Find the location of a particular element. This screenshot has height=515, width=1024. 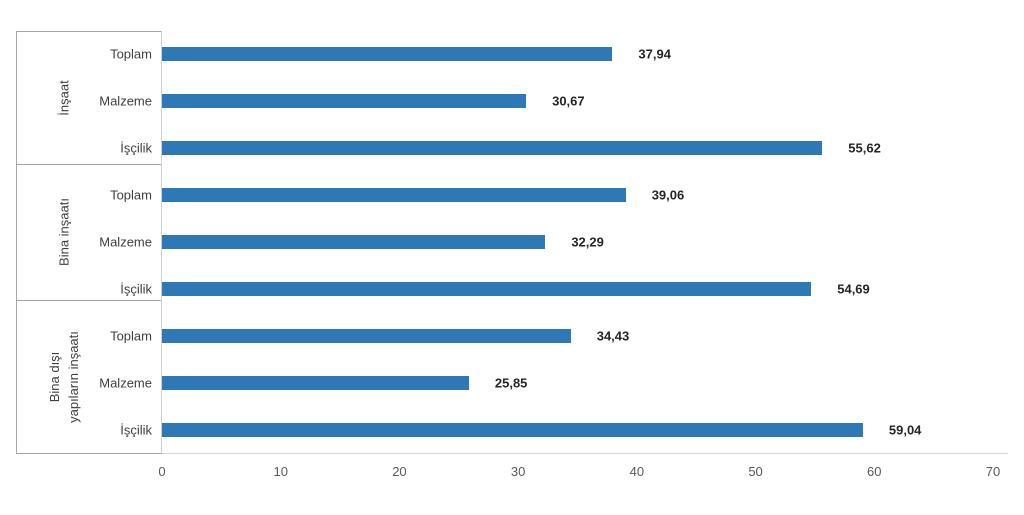

value-label: 37,94 is located at coordinates (654, 54).